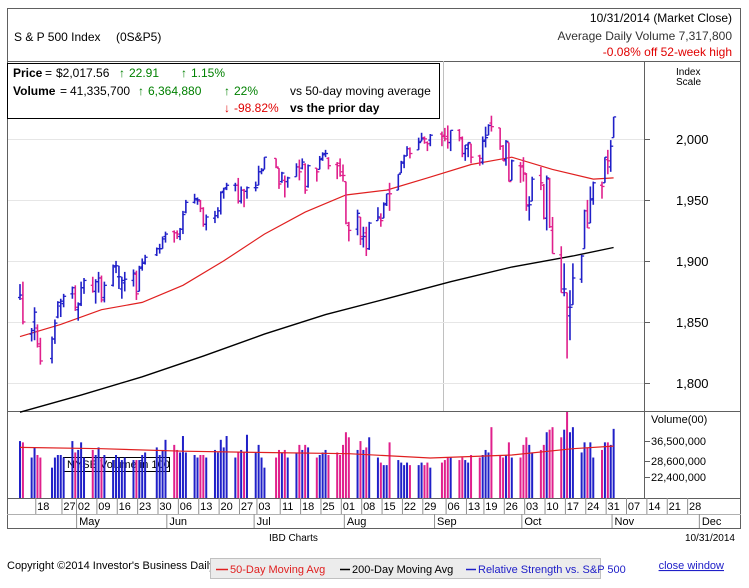 This screenshot has width=749, height=588. I want to click on date-axis-label: 24, so click(593, 507).